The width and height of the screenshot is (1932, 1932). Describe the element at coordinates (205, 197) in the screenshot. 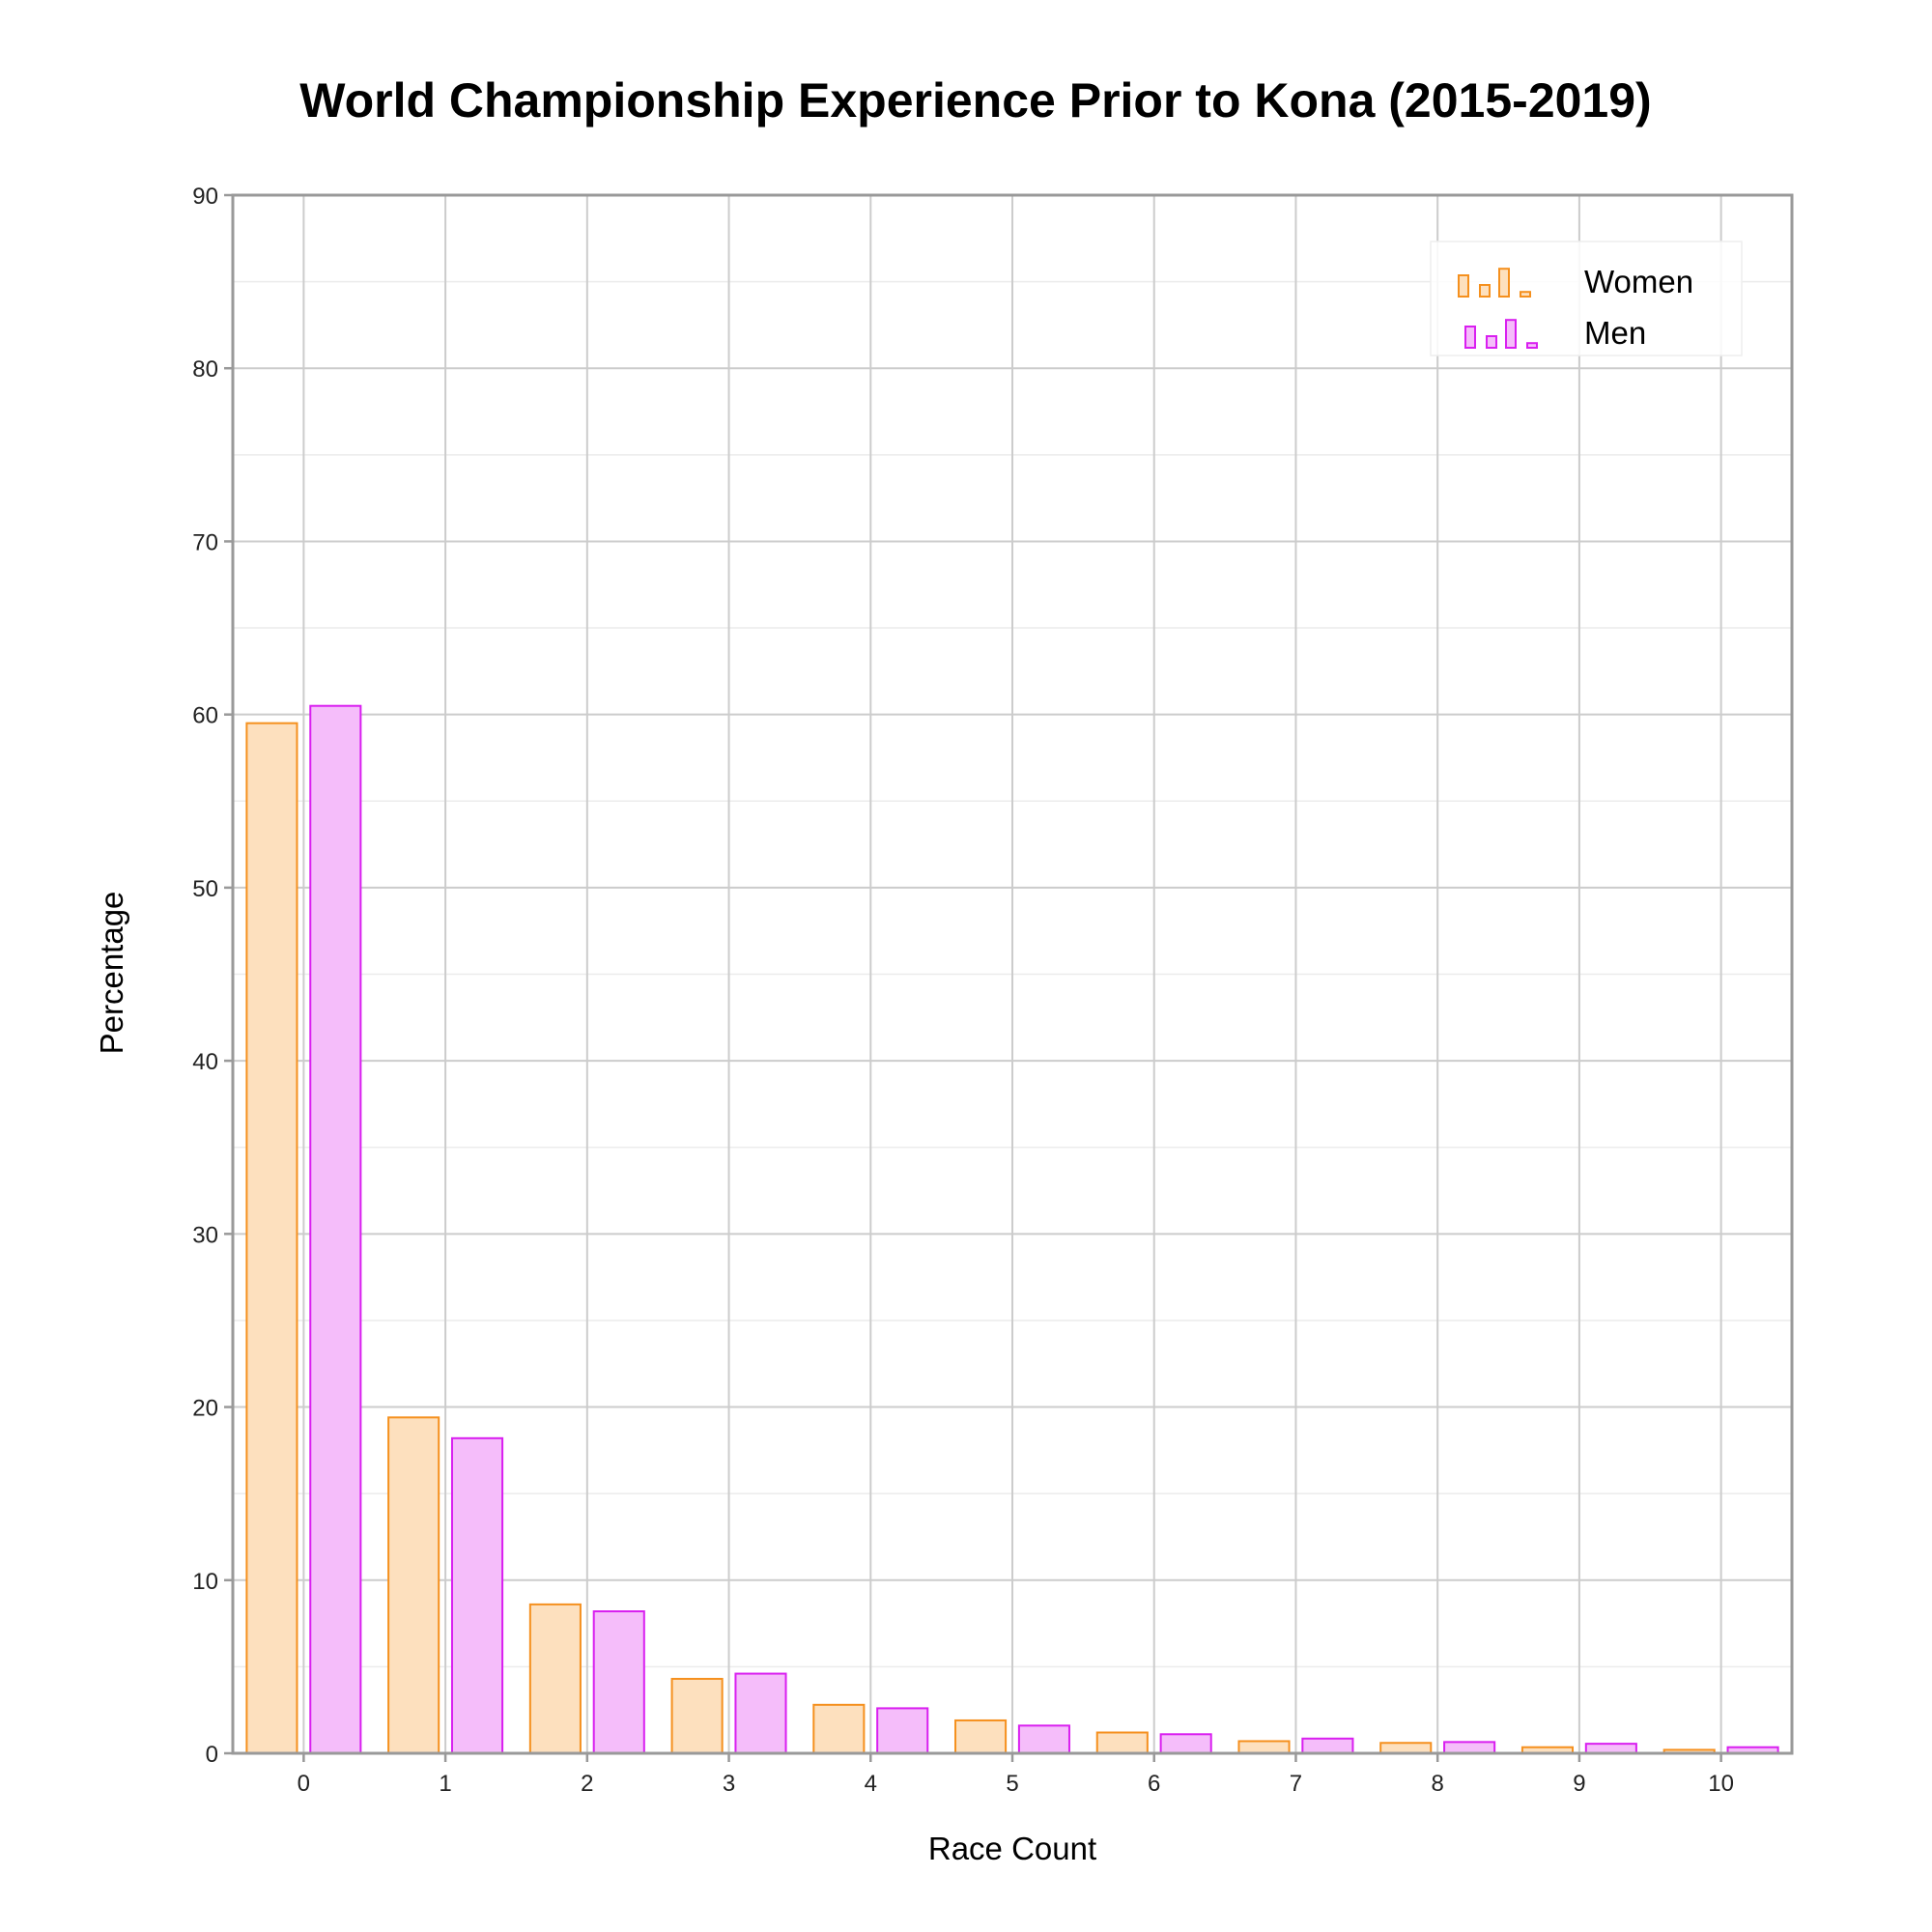

I see `y-tick-label: 90` at that location.